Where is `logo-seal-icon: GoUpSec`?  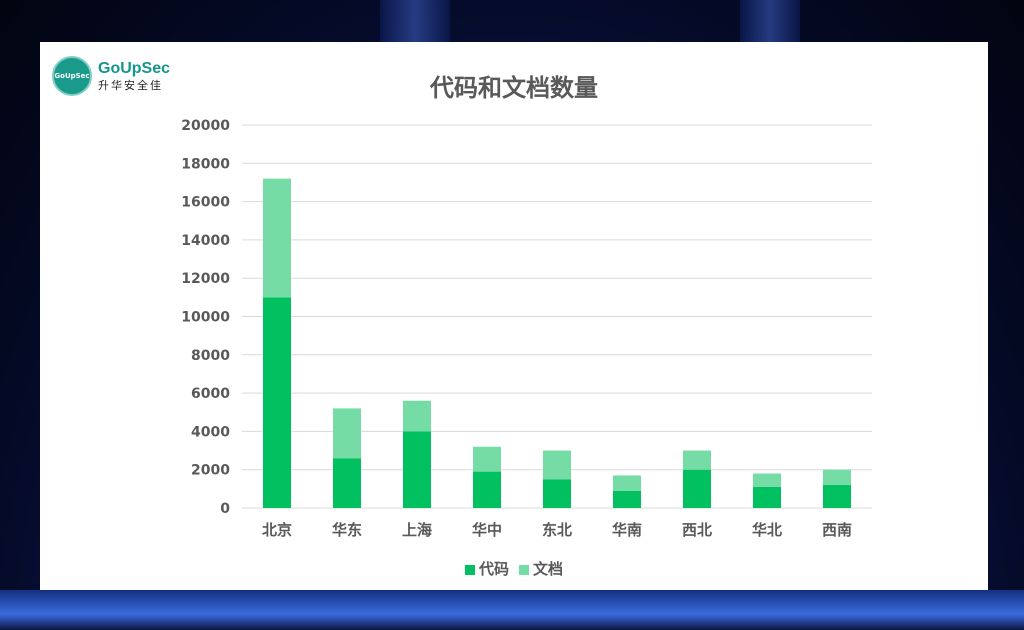
logo-seal-icon: GoUpSec is located at coordinates (72, 76).